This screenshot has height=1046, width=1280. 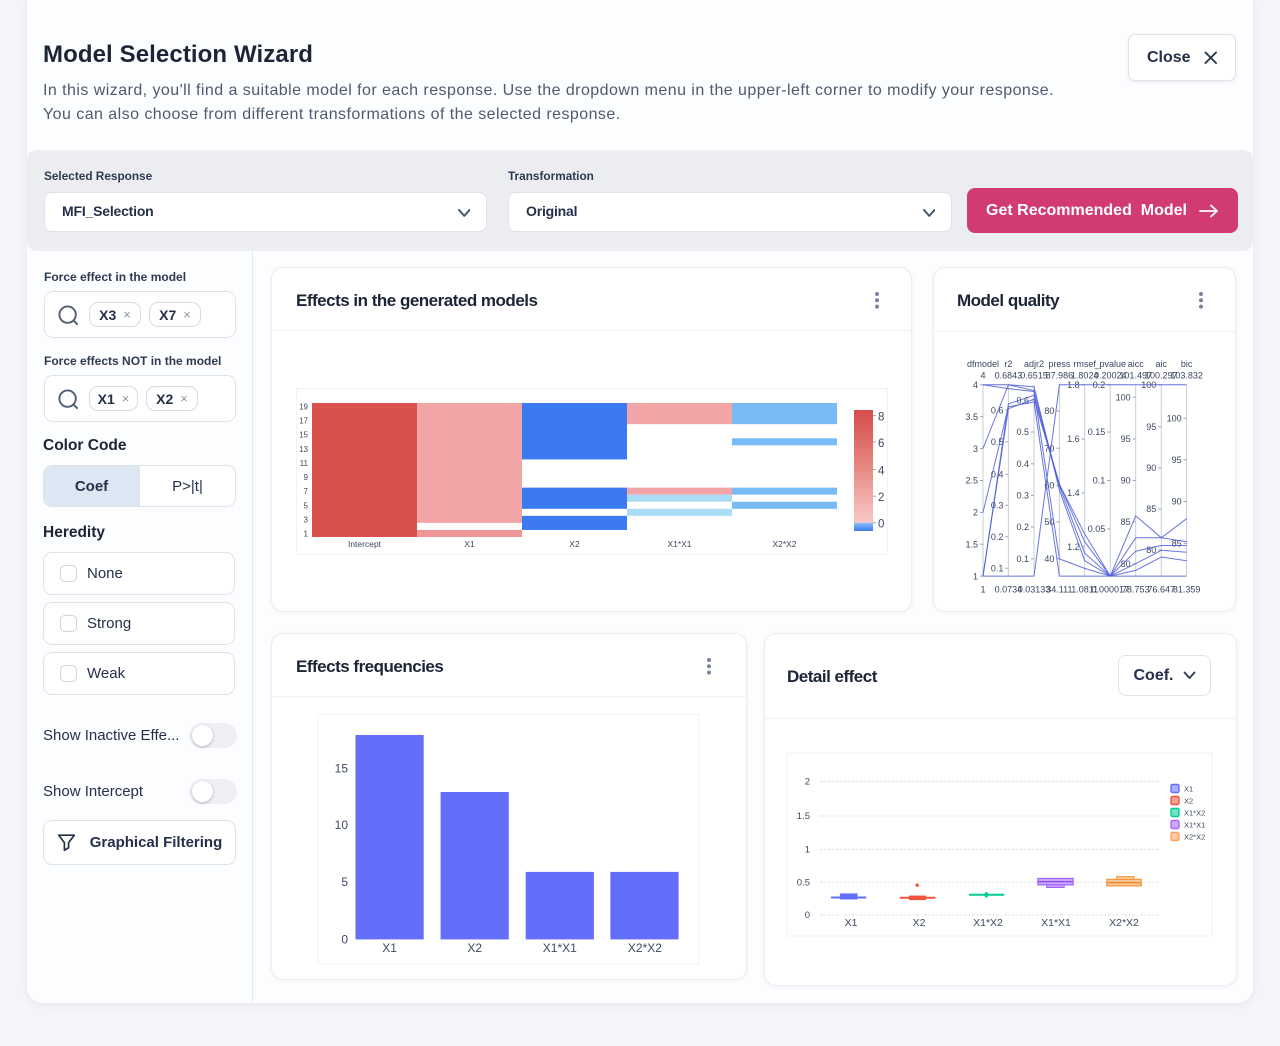 I want to click on svg-text: 7, so click(x=306, y=491).